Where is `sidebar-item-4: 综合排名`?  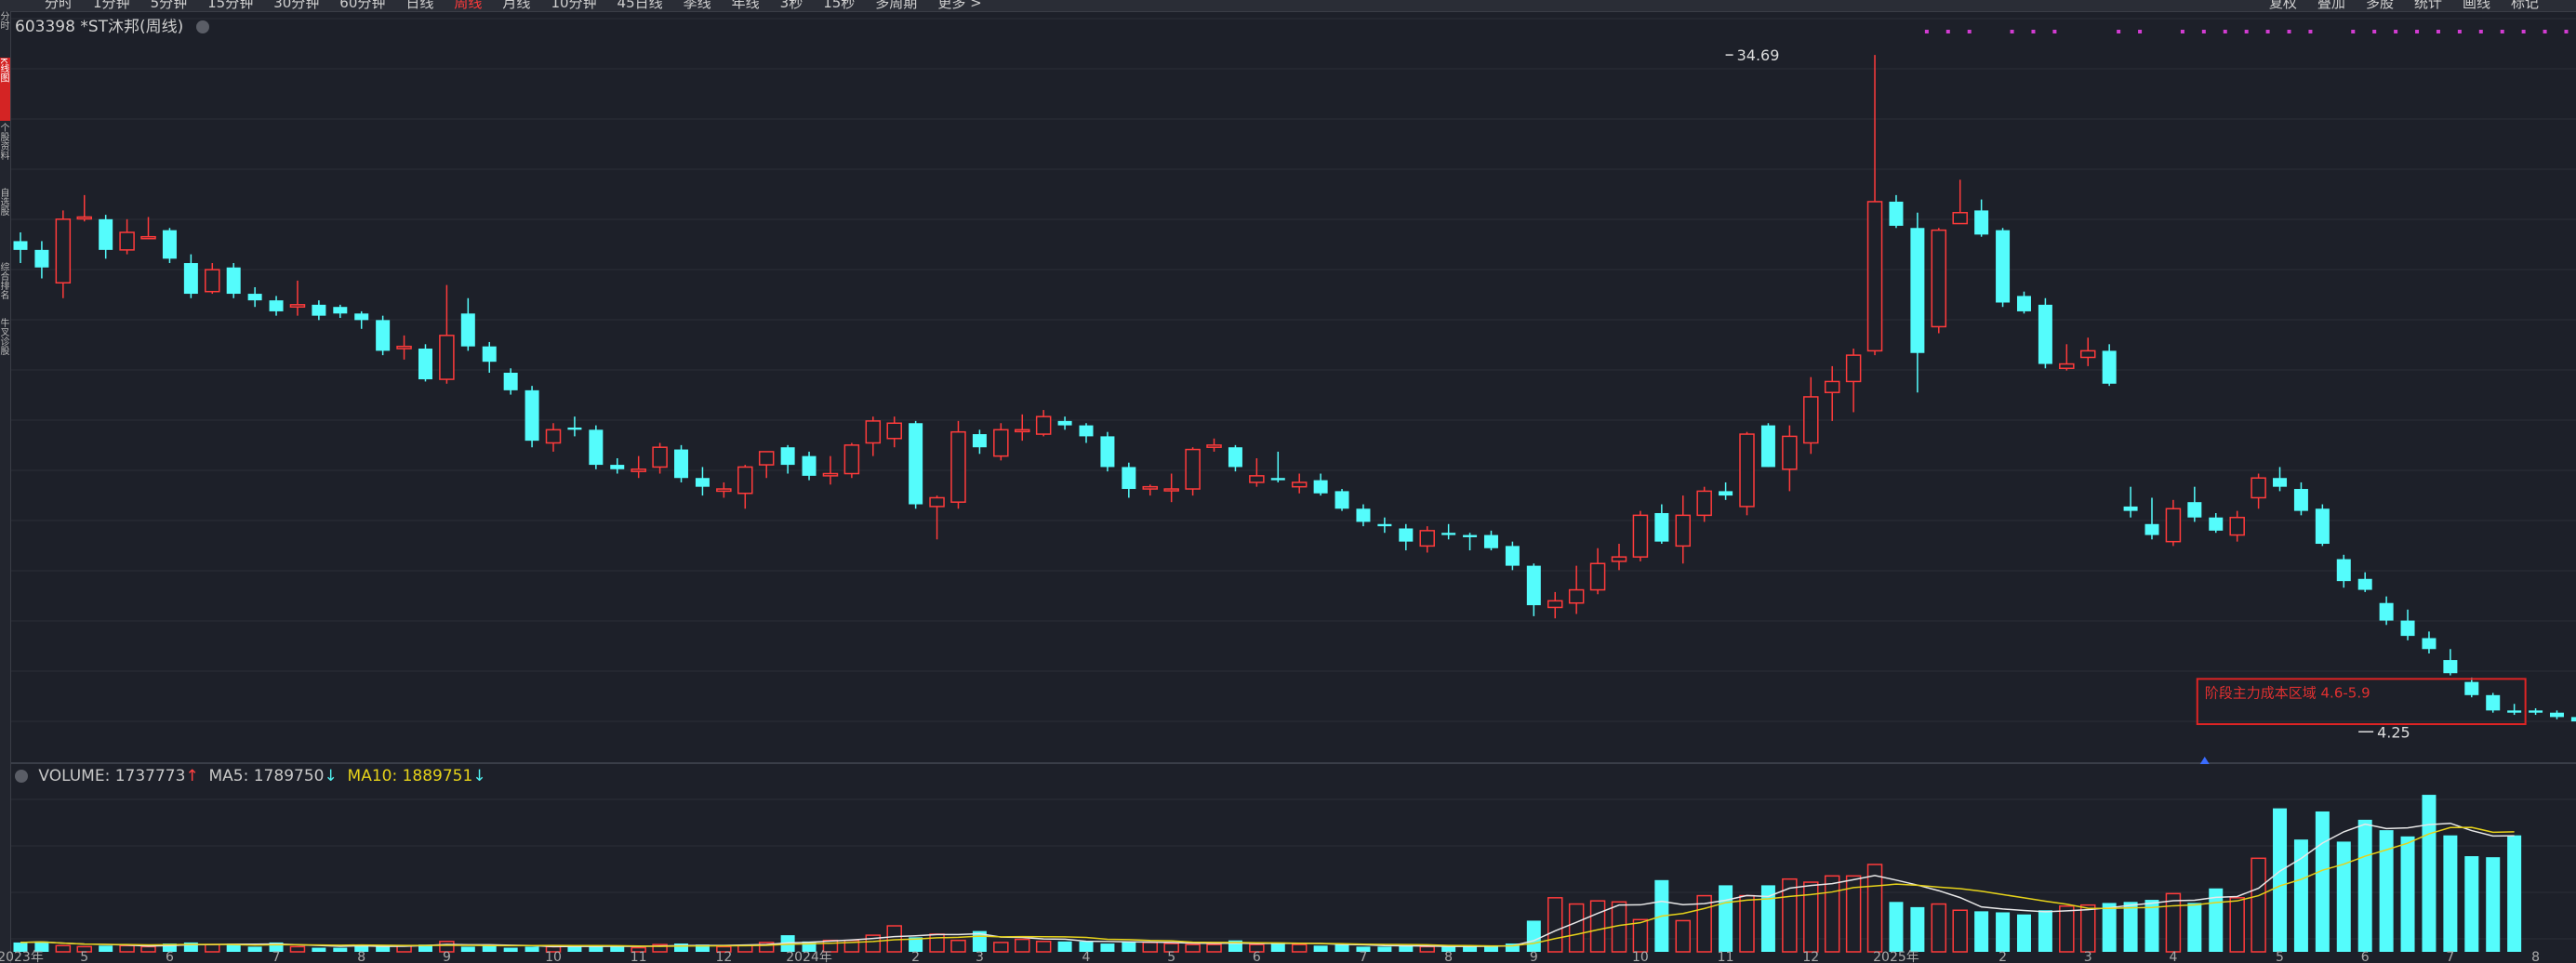 sidebar-item-4: 综合排名 is located at coordinates (4, 280).